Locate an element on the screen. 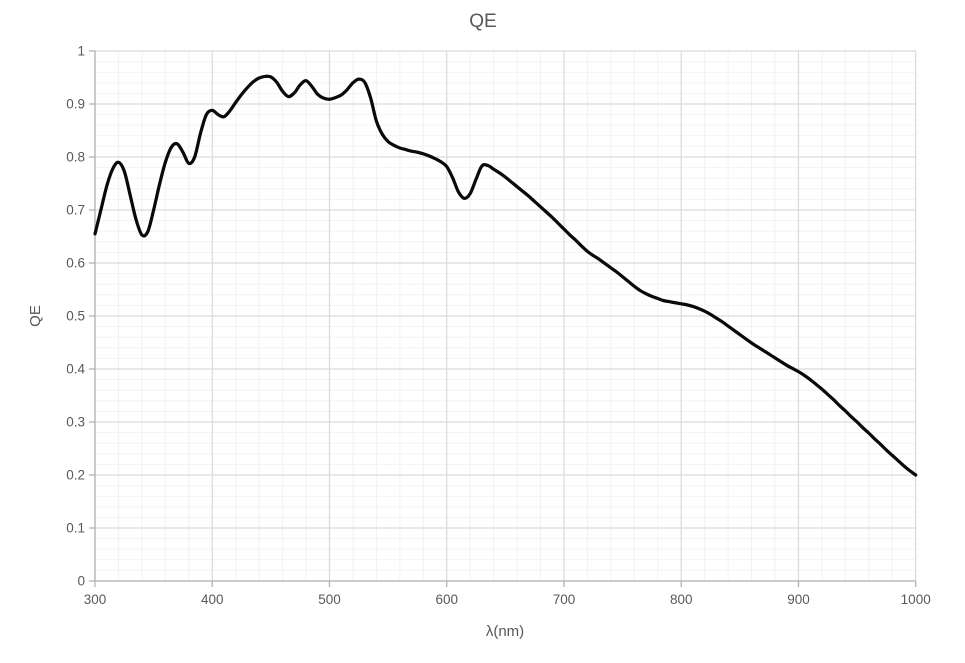  x-tick-label: 400 is located at coordinates (212, 599).